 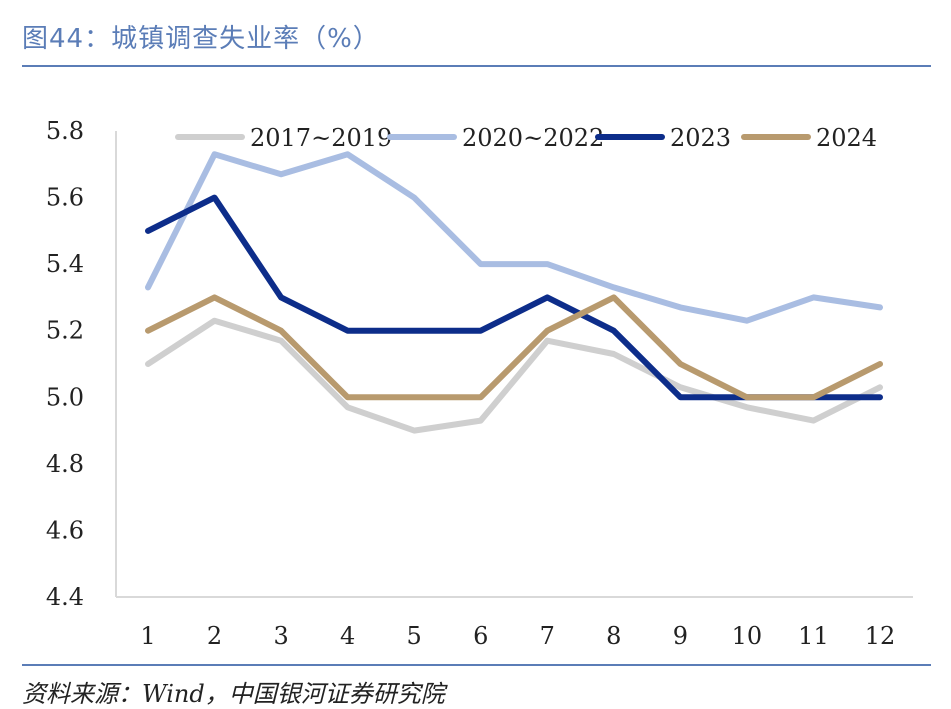 What do you see at coordinates (680, 636) in the screenshot?
I see `x-tick-label: 9` at bounding box center [680, 636].